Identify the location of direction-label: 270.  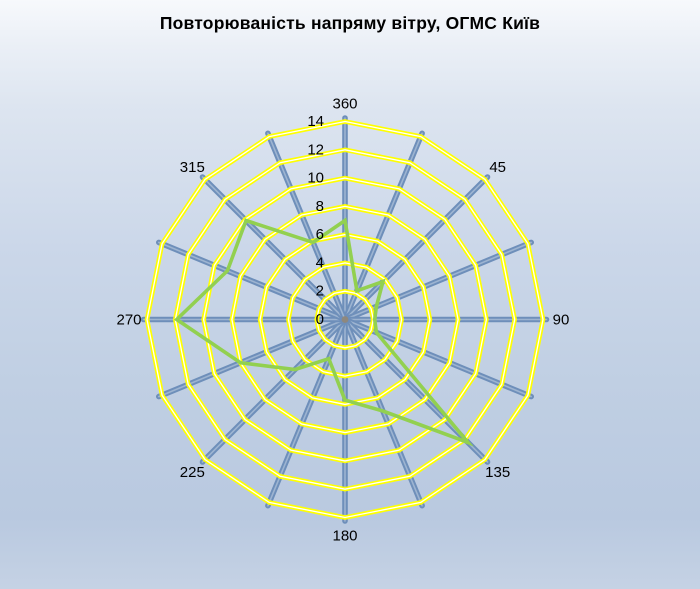
(128, 320).